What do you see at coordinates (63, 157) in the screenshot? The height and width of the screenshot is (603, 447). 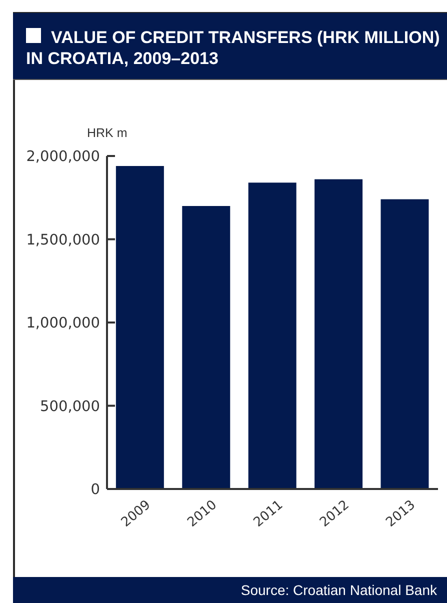 I see `y-tick-label: 2,000,000` at bounding box center [63, 157].